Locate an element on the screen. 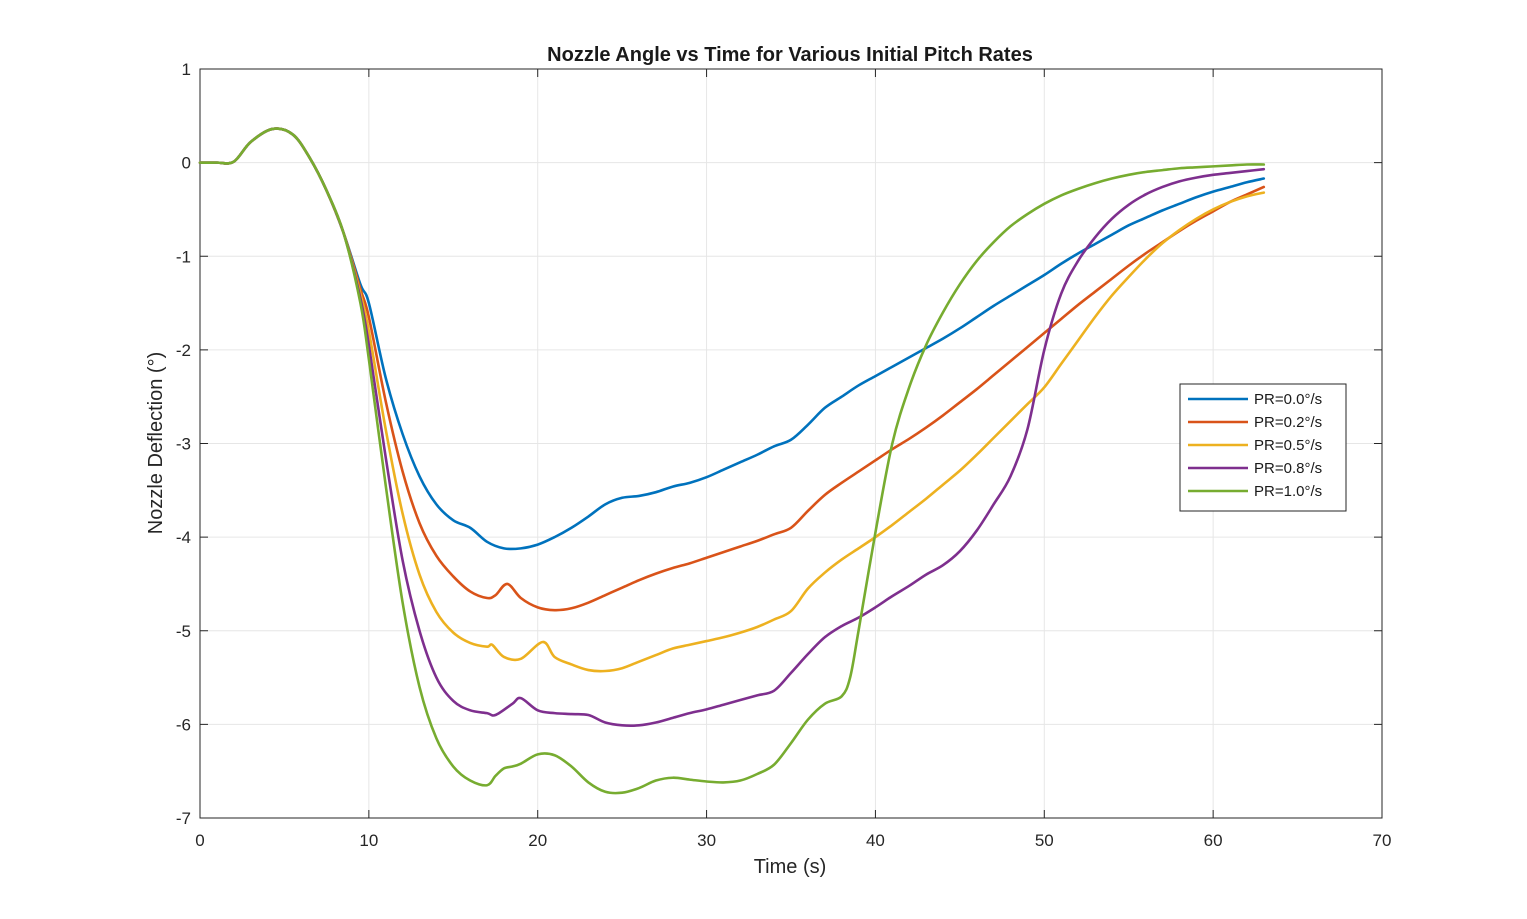  x-tick-label: 20 is located at coordinates (537, 840).